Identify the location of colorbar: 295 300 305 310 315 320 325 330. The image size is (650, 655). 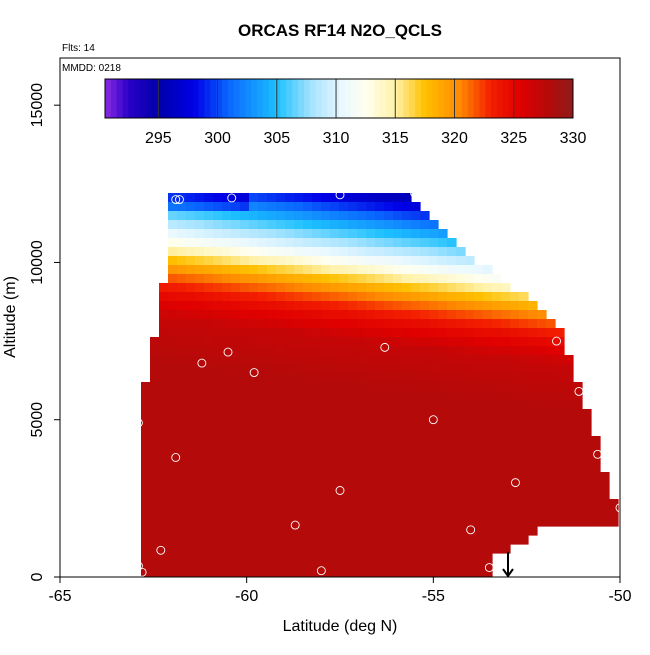
(345, 112).